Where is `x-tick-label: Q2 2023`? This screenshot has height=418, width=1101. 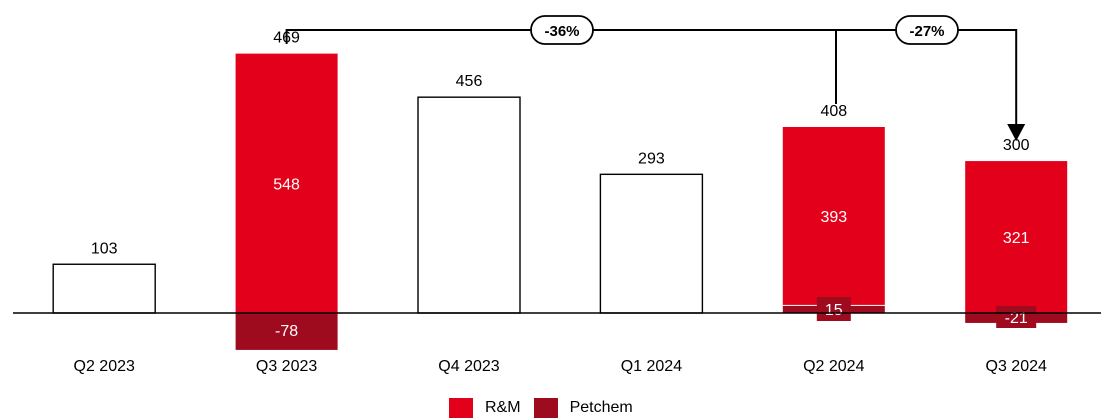 x-tick-label: Q2 2023 is located at coordinates (104, 366).